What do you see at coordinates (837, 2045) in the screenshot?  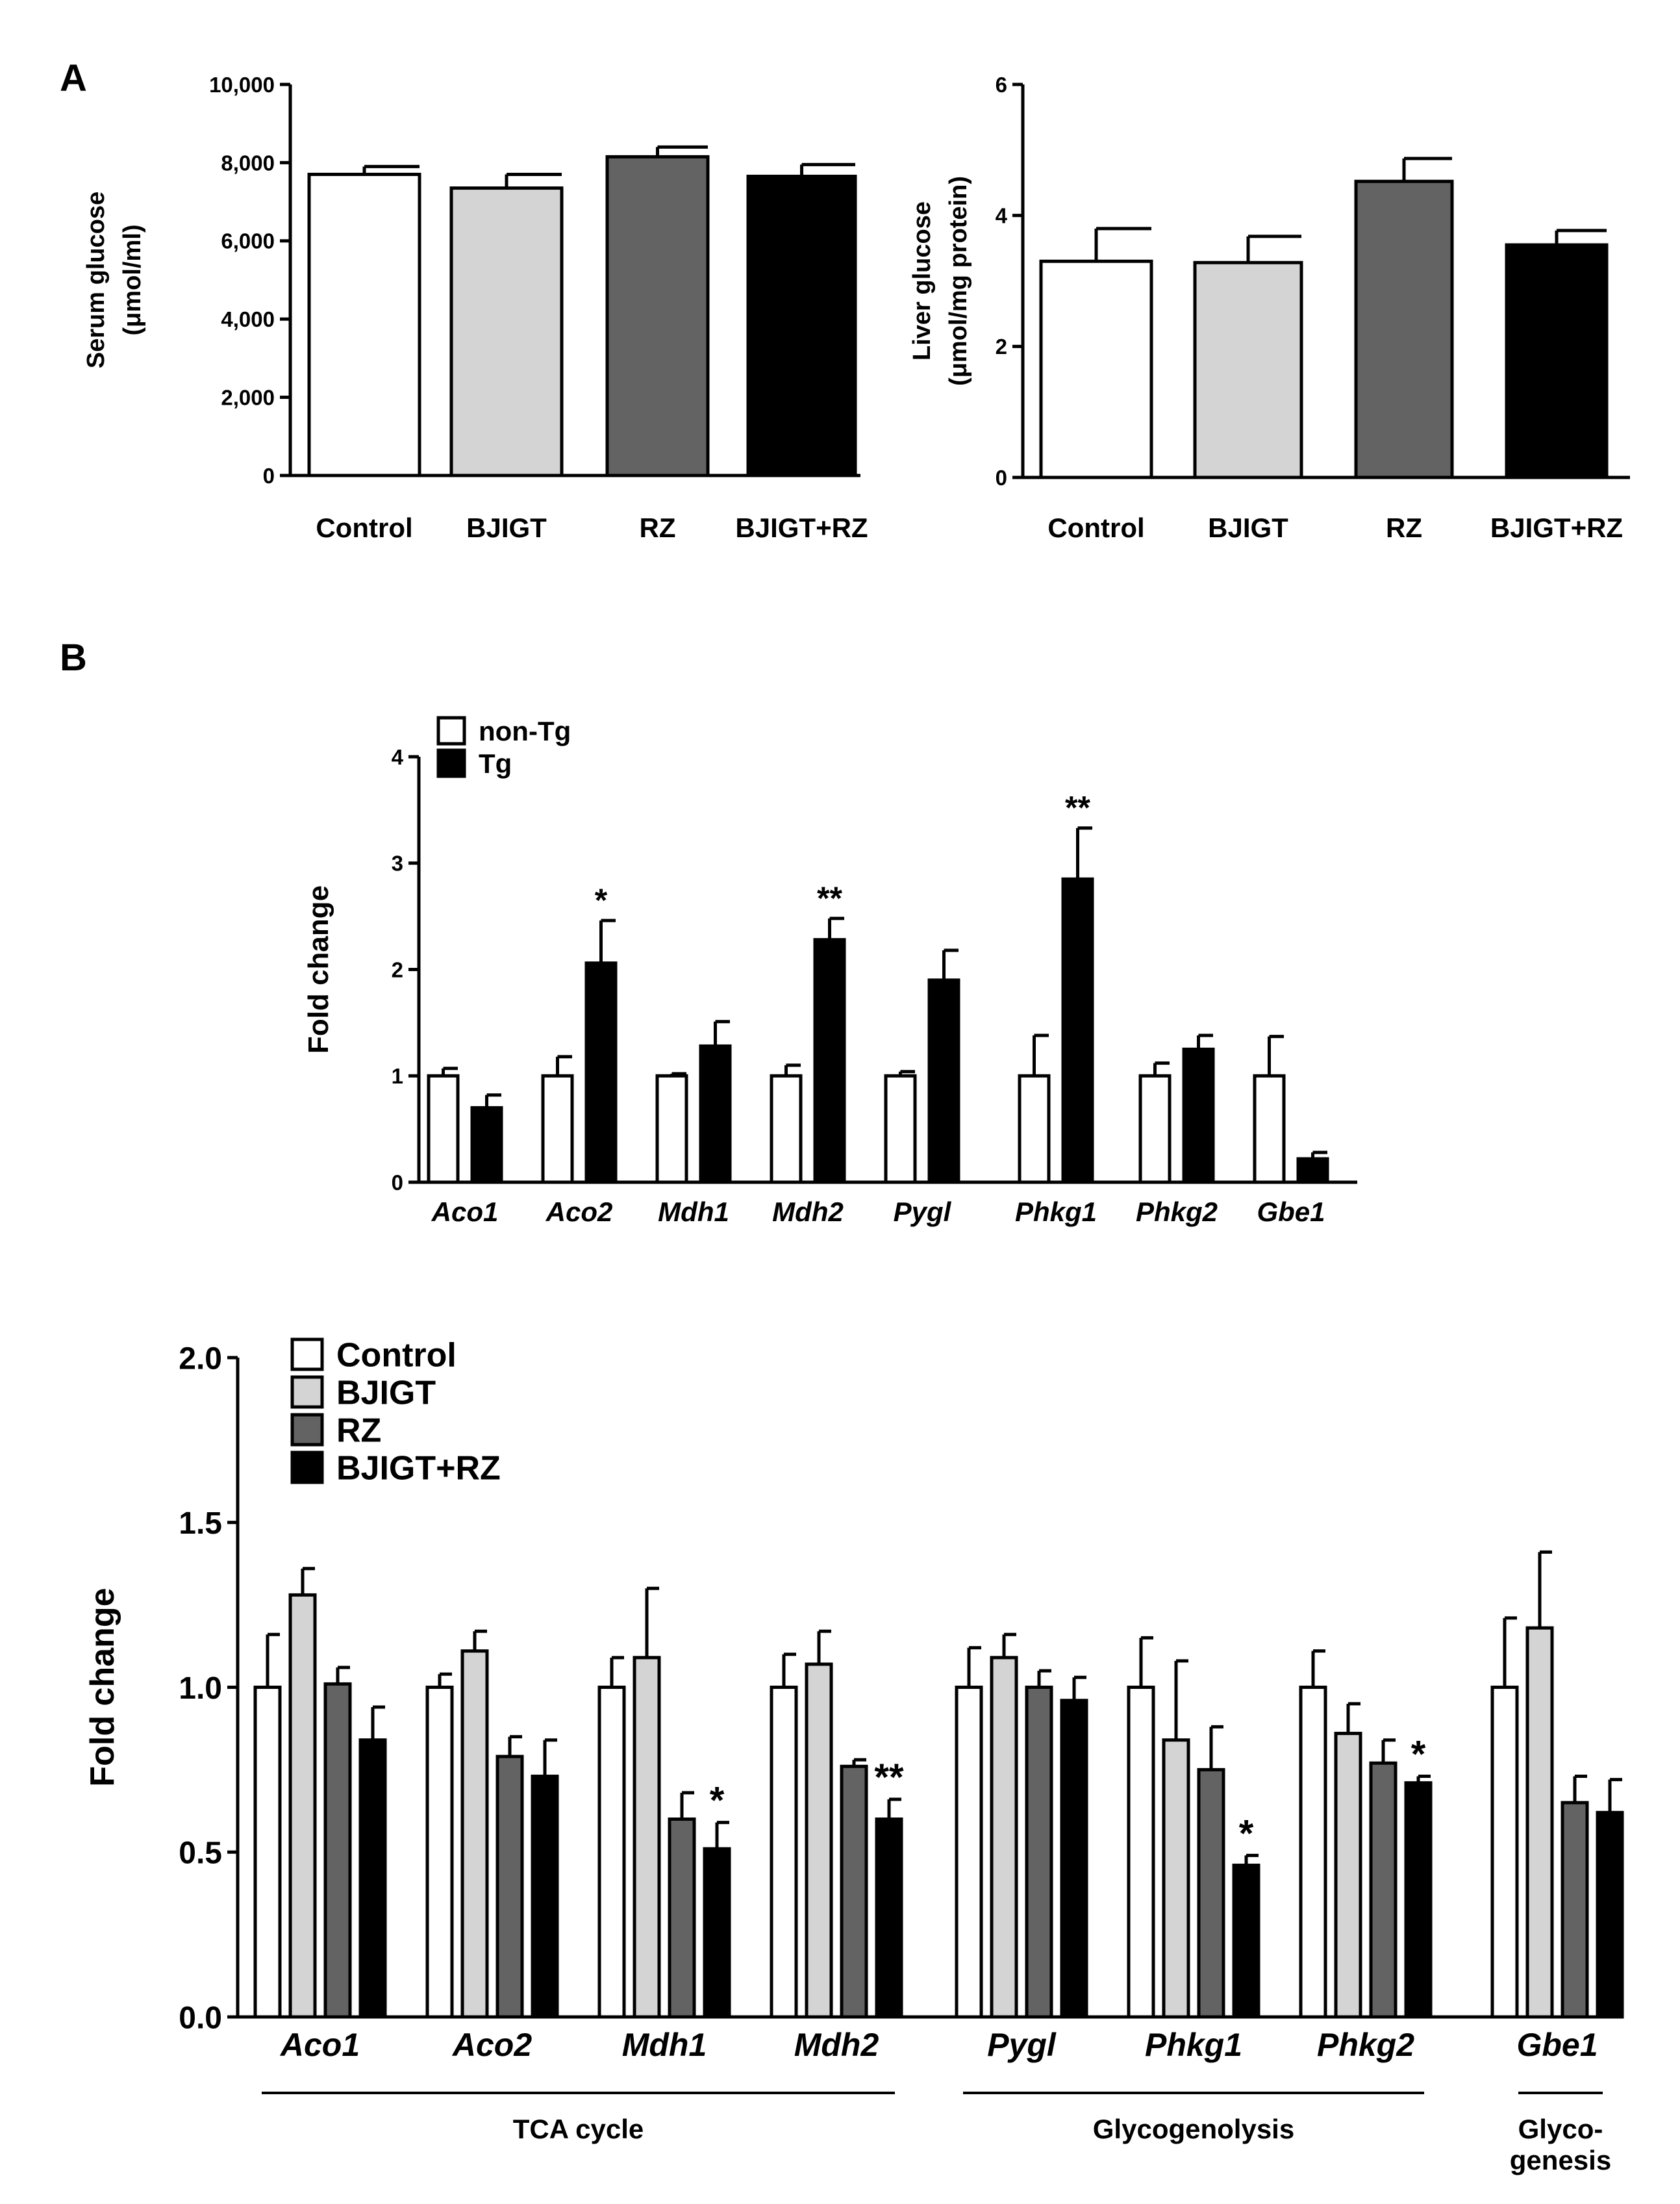 I see `x-tick-label: Mdh2` at bounding box center [837, 2045].